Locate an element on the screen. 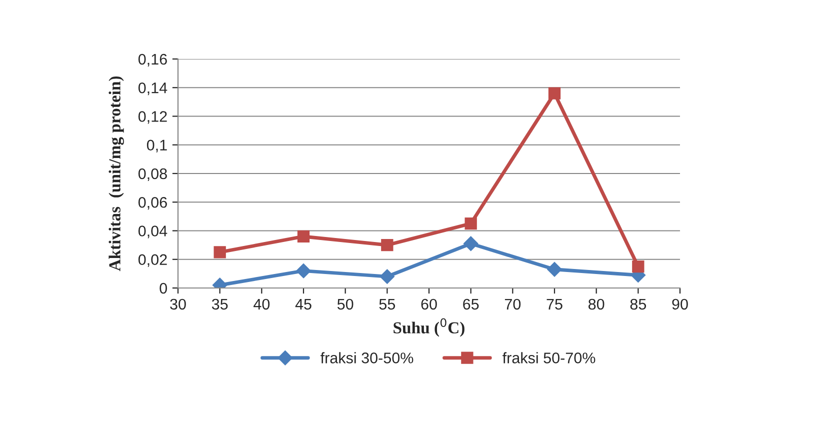  y-tick-label: 0,14 is located at coordinates (153, 89).